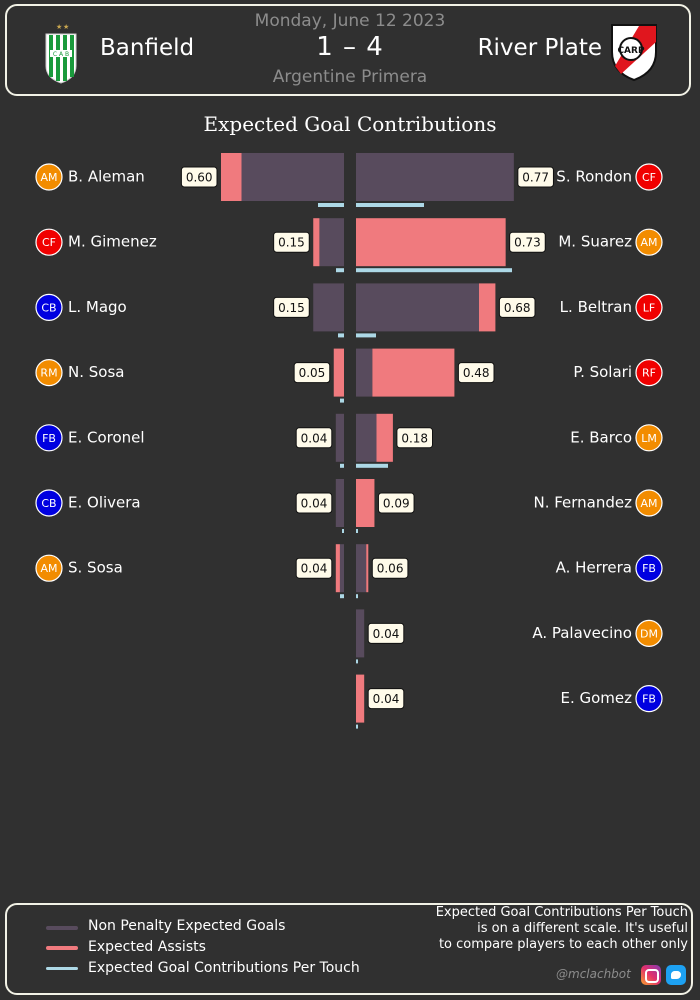 The height and width of the screenshot is (1000, 700). I want to click on home-value-label: 0.60, so click(199, 178).